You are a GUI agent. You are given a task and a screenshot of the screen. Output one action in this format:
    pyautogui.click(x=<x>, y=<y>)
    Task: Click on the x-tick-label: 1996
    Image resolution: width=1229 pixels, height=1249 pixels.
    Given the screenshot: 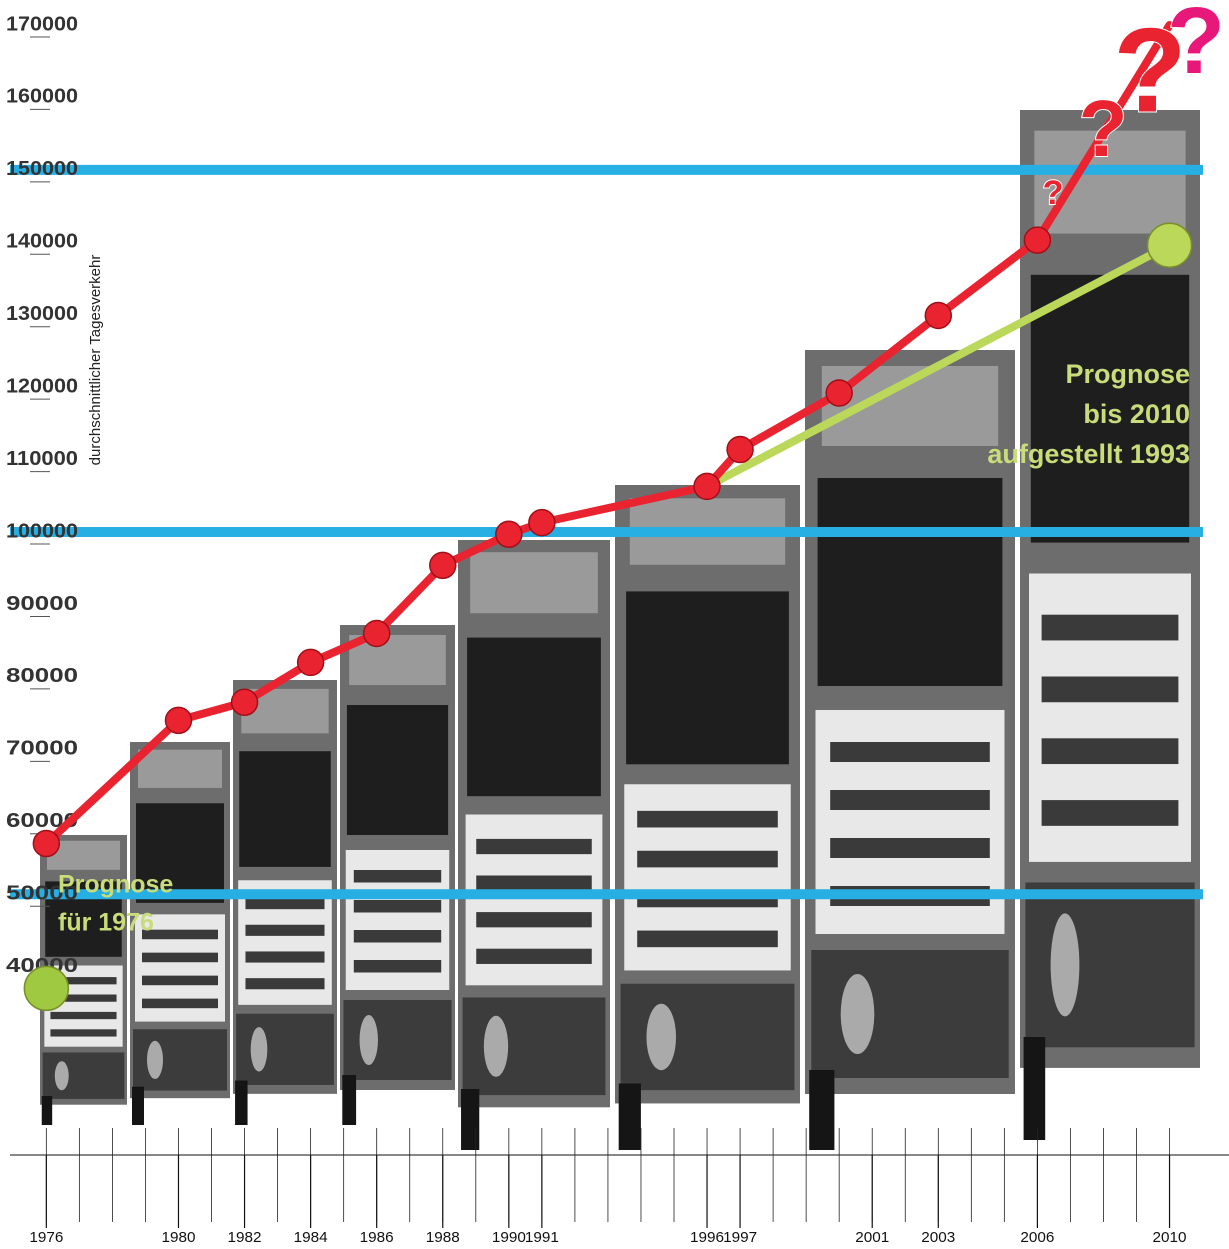 What is the action you would take?
    pyautogui.click(x=707, y=1237)
    